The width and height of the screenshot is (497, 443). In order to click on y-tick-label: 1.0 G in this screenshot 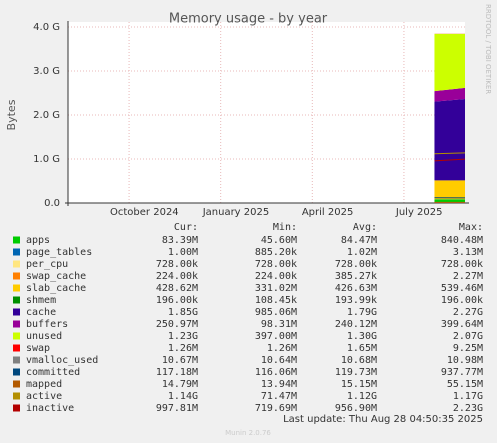, I will do `click(46, 159)`.